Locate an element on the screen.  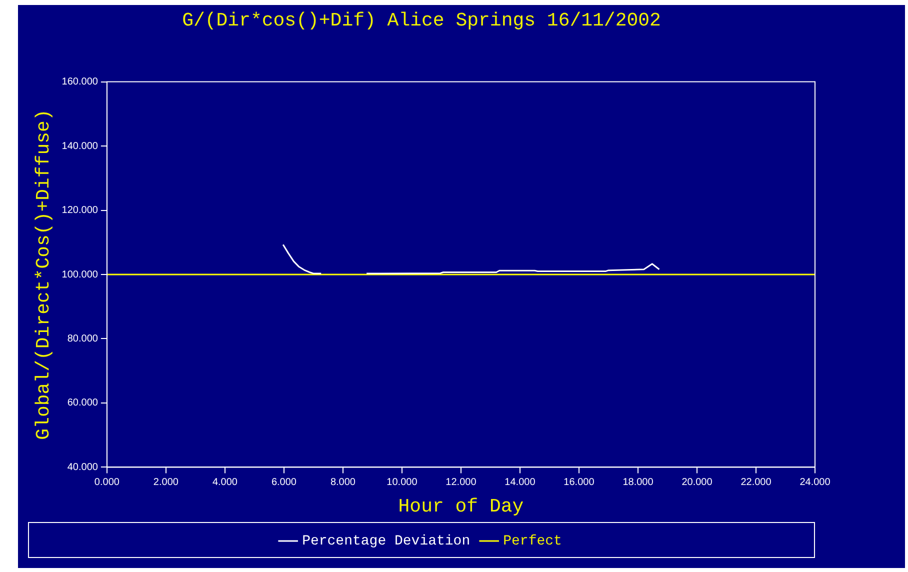
y-axis-title: Global/(Direct*Cos()+Diffuse) is located at coordinates (43, 274).